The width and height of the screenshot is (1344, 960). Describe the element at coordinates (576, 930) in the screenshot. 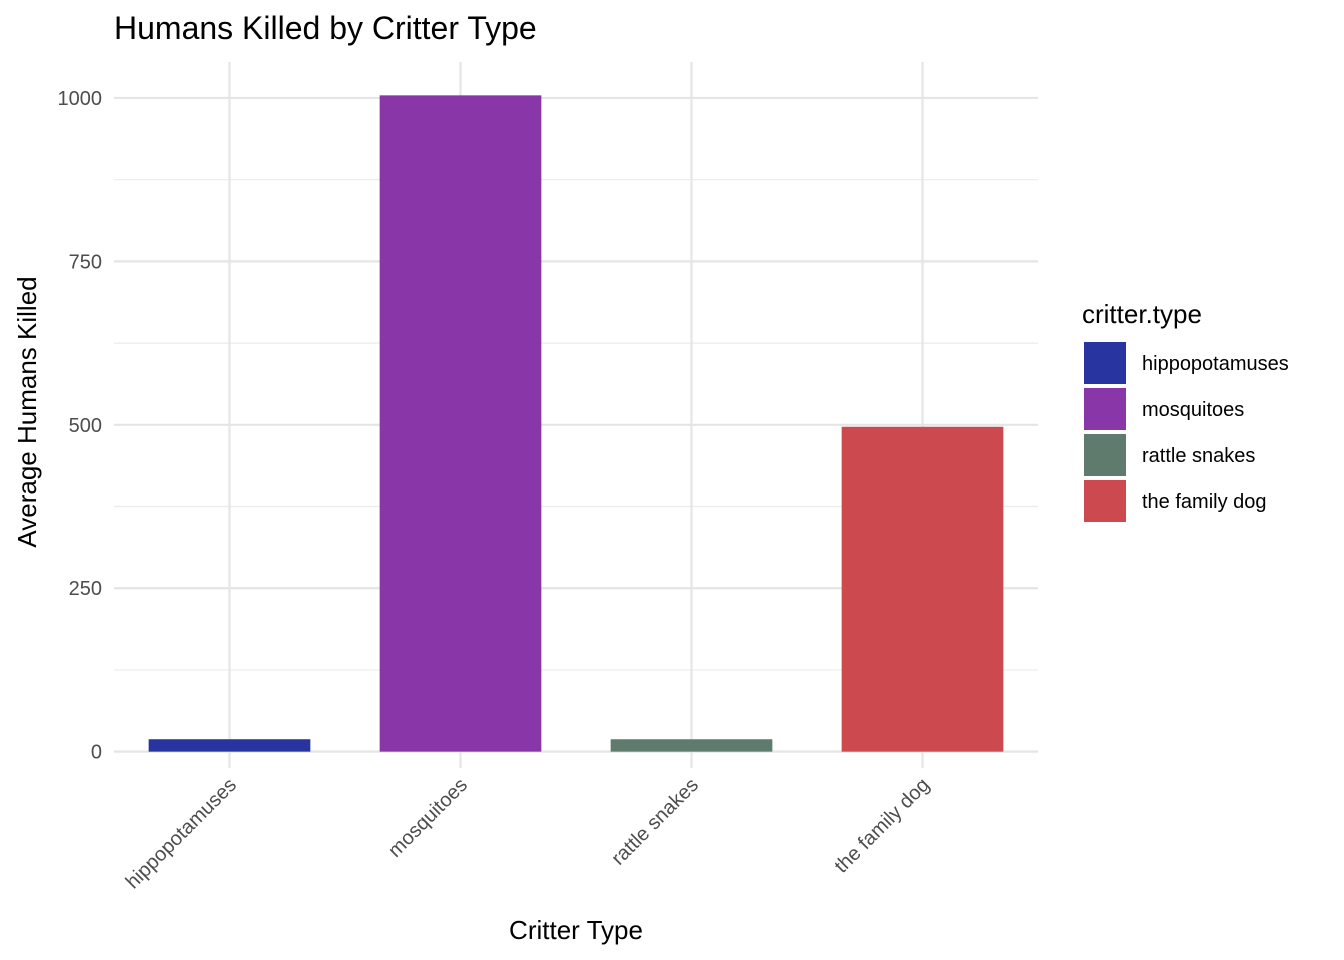

I see `x-axis-title: Critter Type` at that location.